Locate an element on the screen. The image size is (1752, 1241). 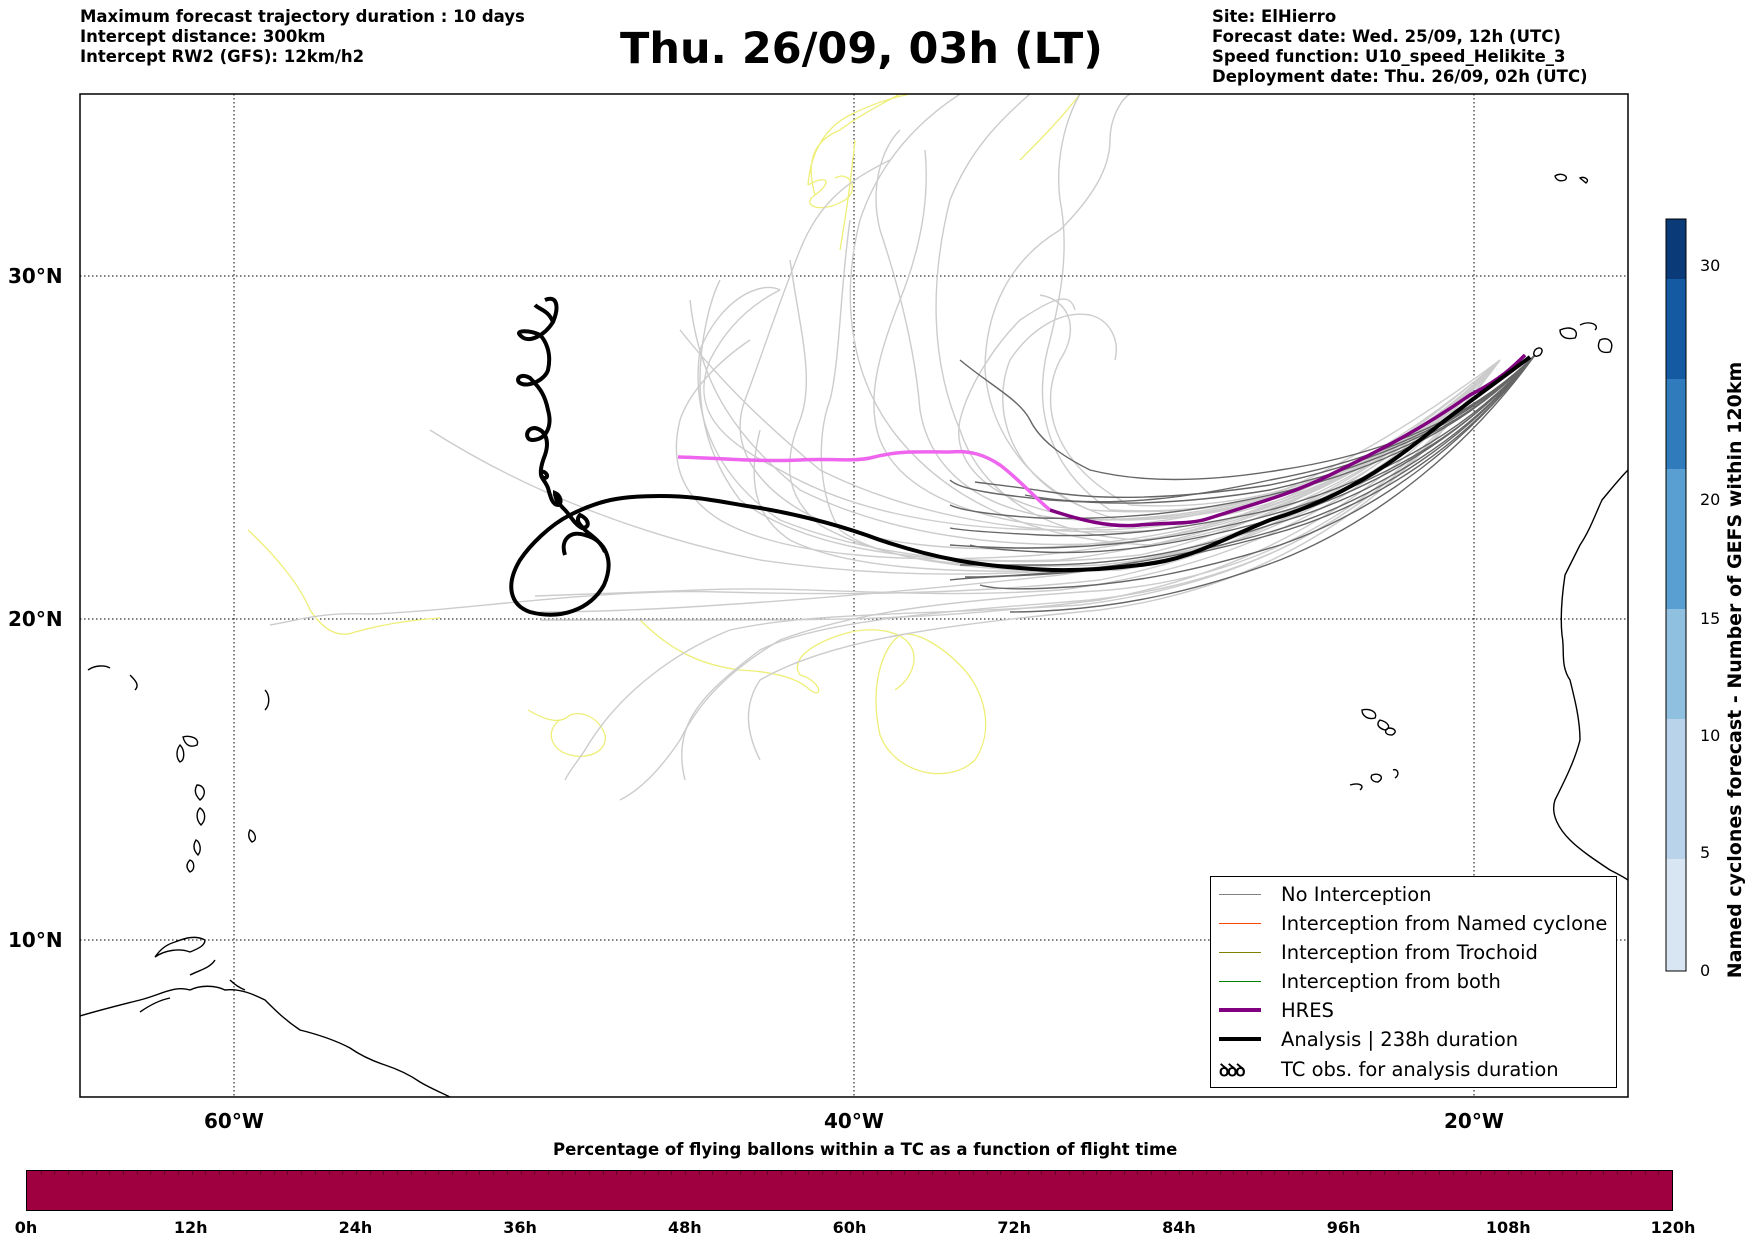
legend-label-named-cyclone: Interception from Named cyclone is located at coordinates (1444, 923).